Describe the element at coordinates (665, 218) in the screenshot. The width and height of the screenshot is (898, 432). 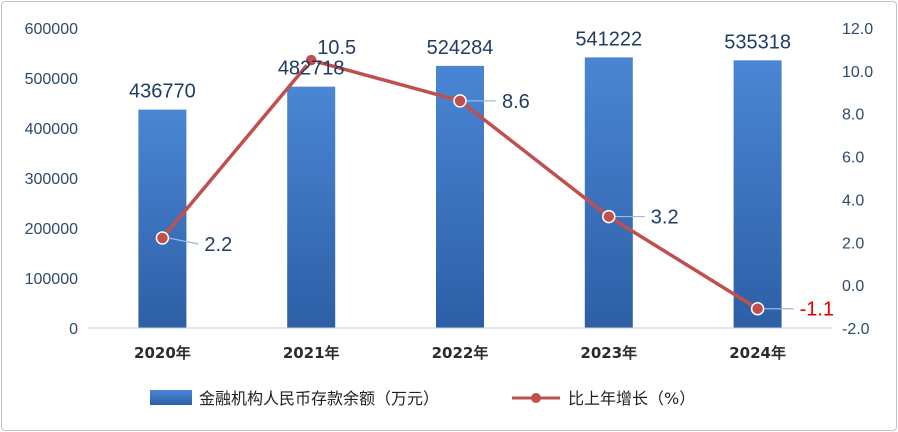
I see `line-data-label: 3.2` at that location.